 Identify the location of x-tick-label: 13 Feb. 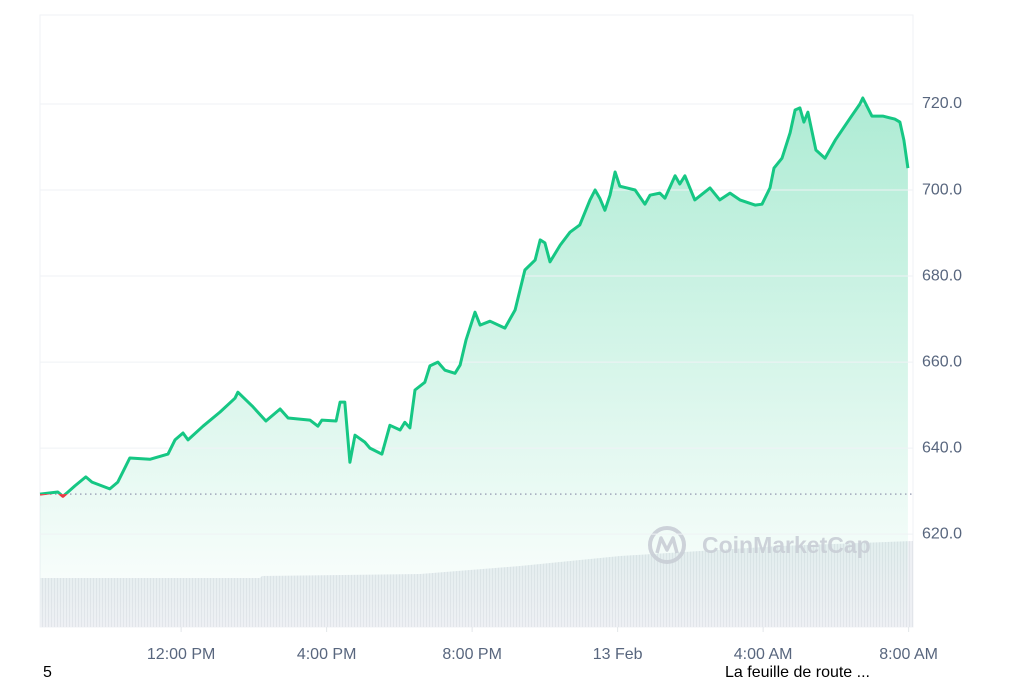
(618, 654).